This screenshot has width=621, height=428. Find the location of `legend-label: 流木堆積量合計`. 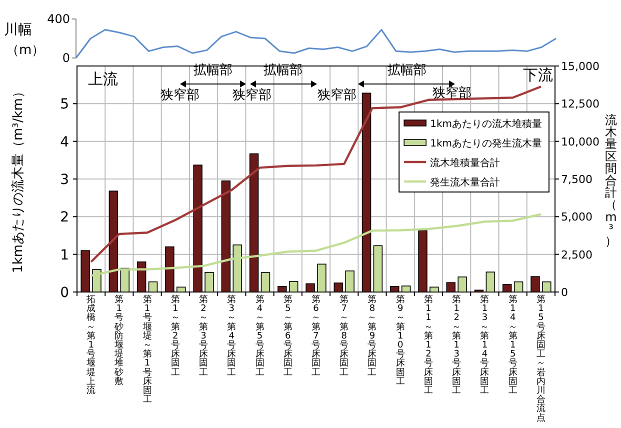

legend-label: 流木堆積量合計 is located at coordinates (465, 163).